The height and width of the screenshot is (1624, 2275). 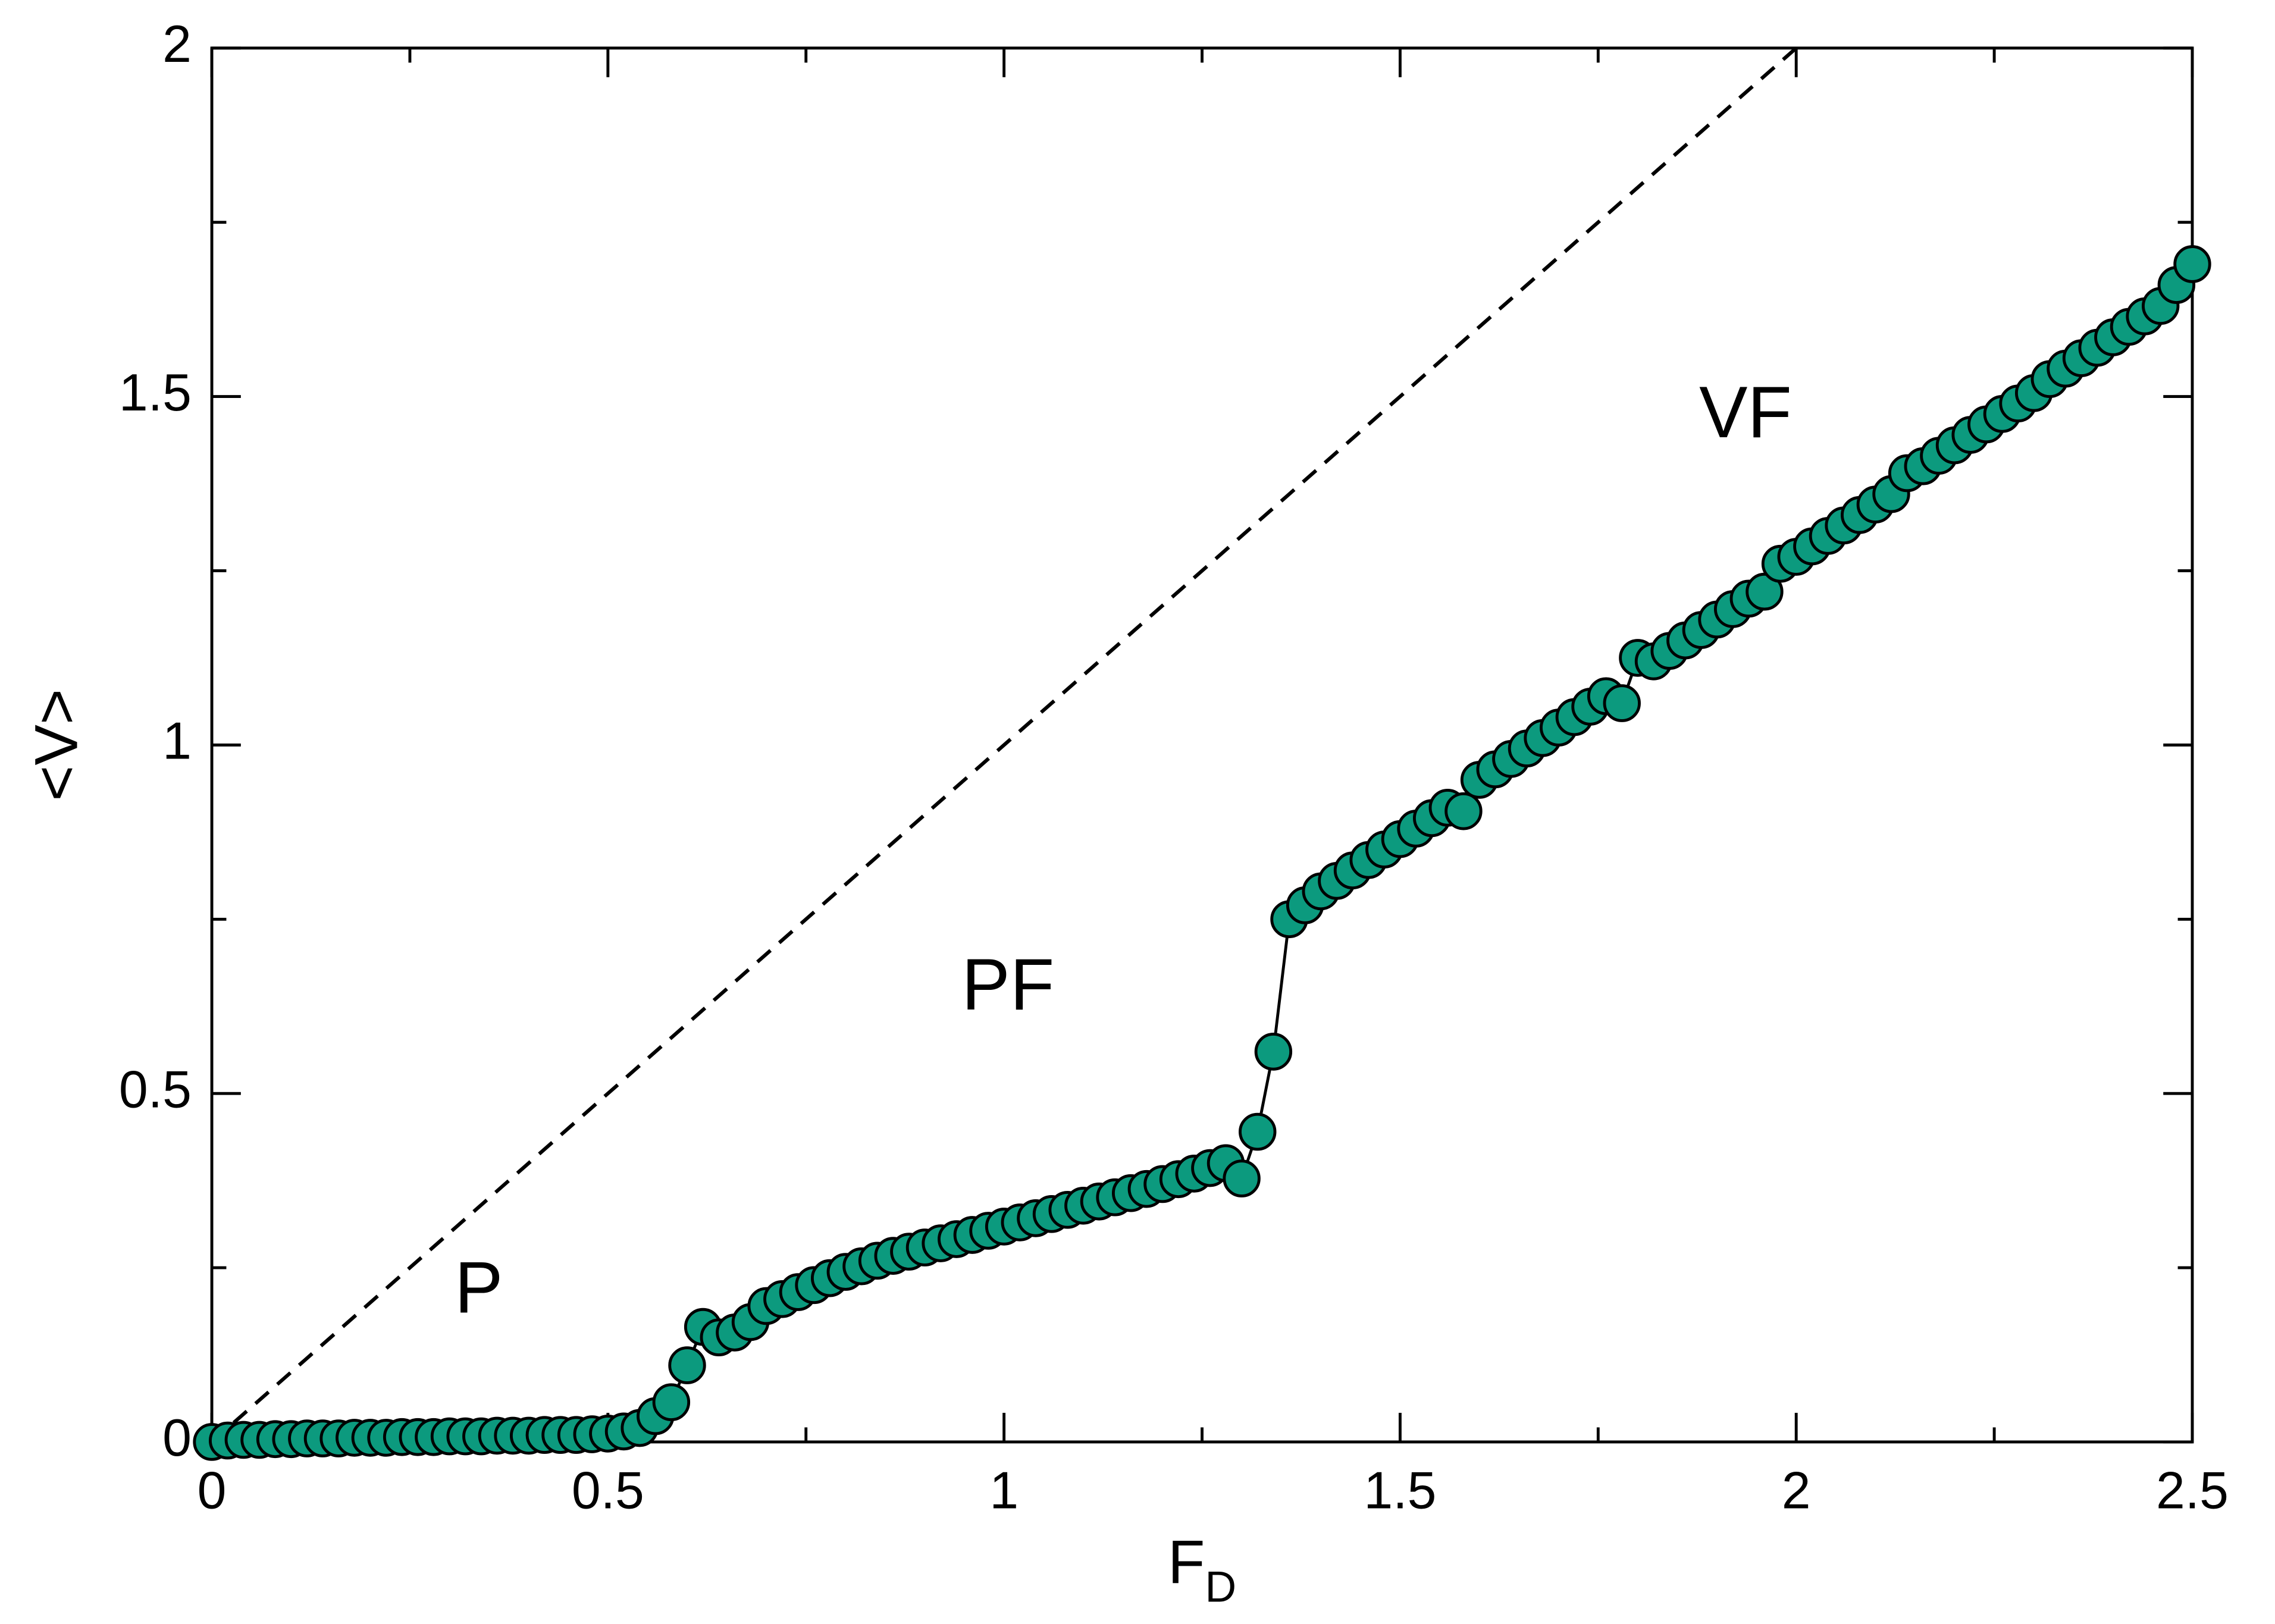 I want to click on x-tick-label: 2, so click(x=1796, y=1489).